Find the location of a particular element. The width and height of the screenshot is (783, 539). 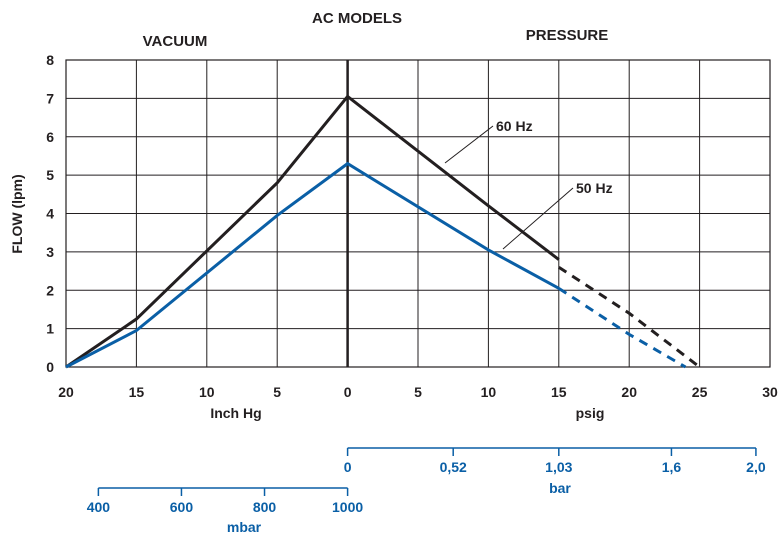

mbar-tick-label: 800 is located at coordinates (265, 507).